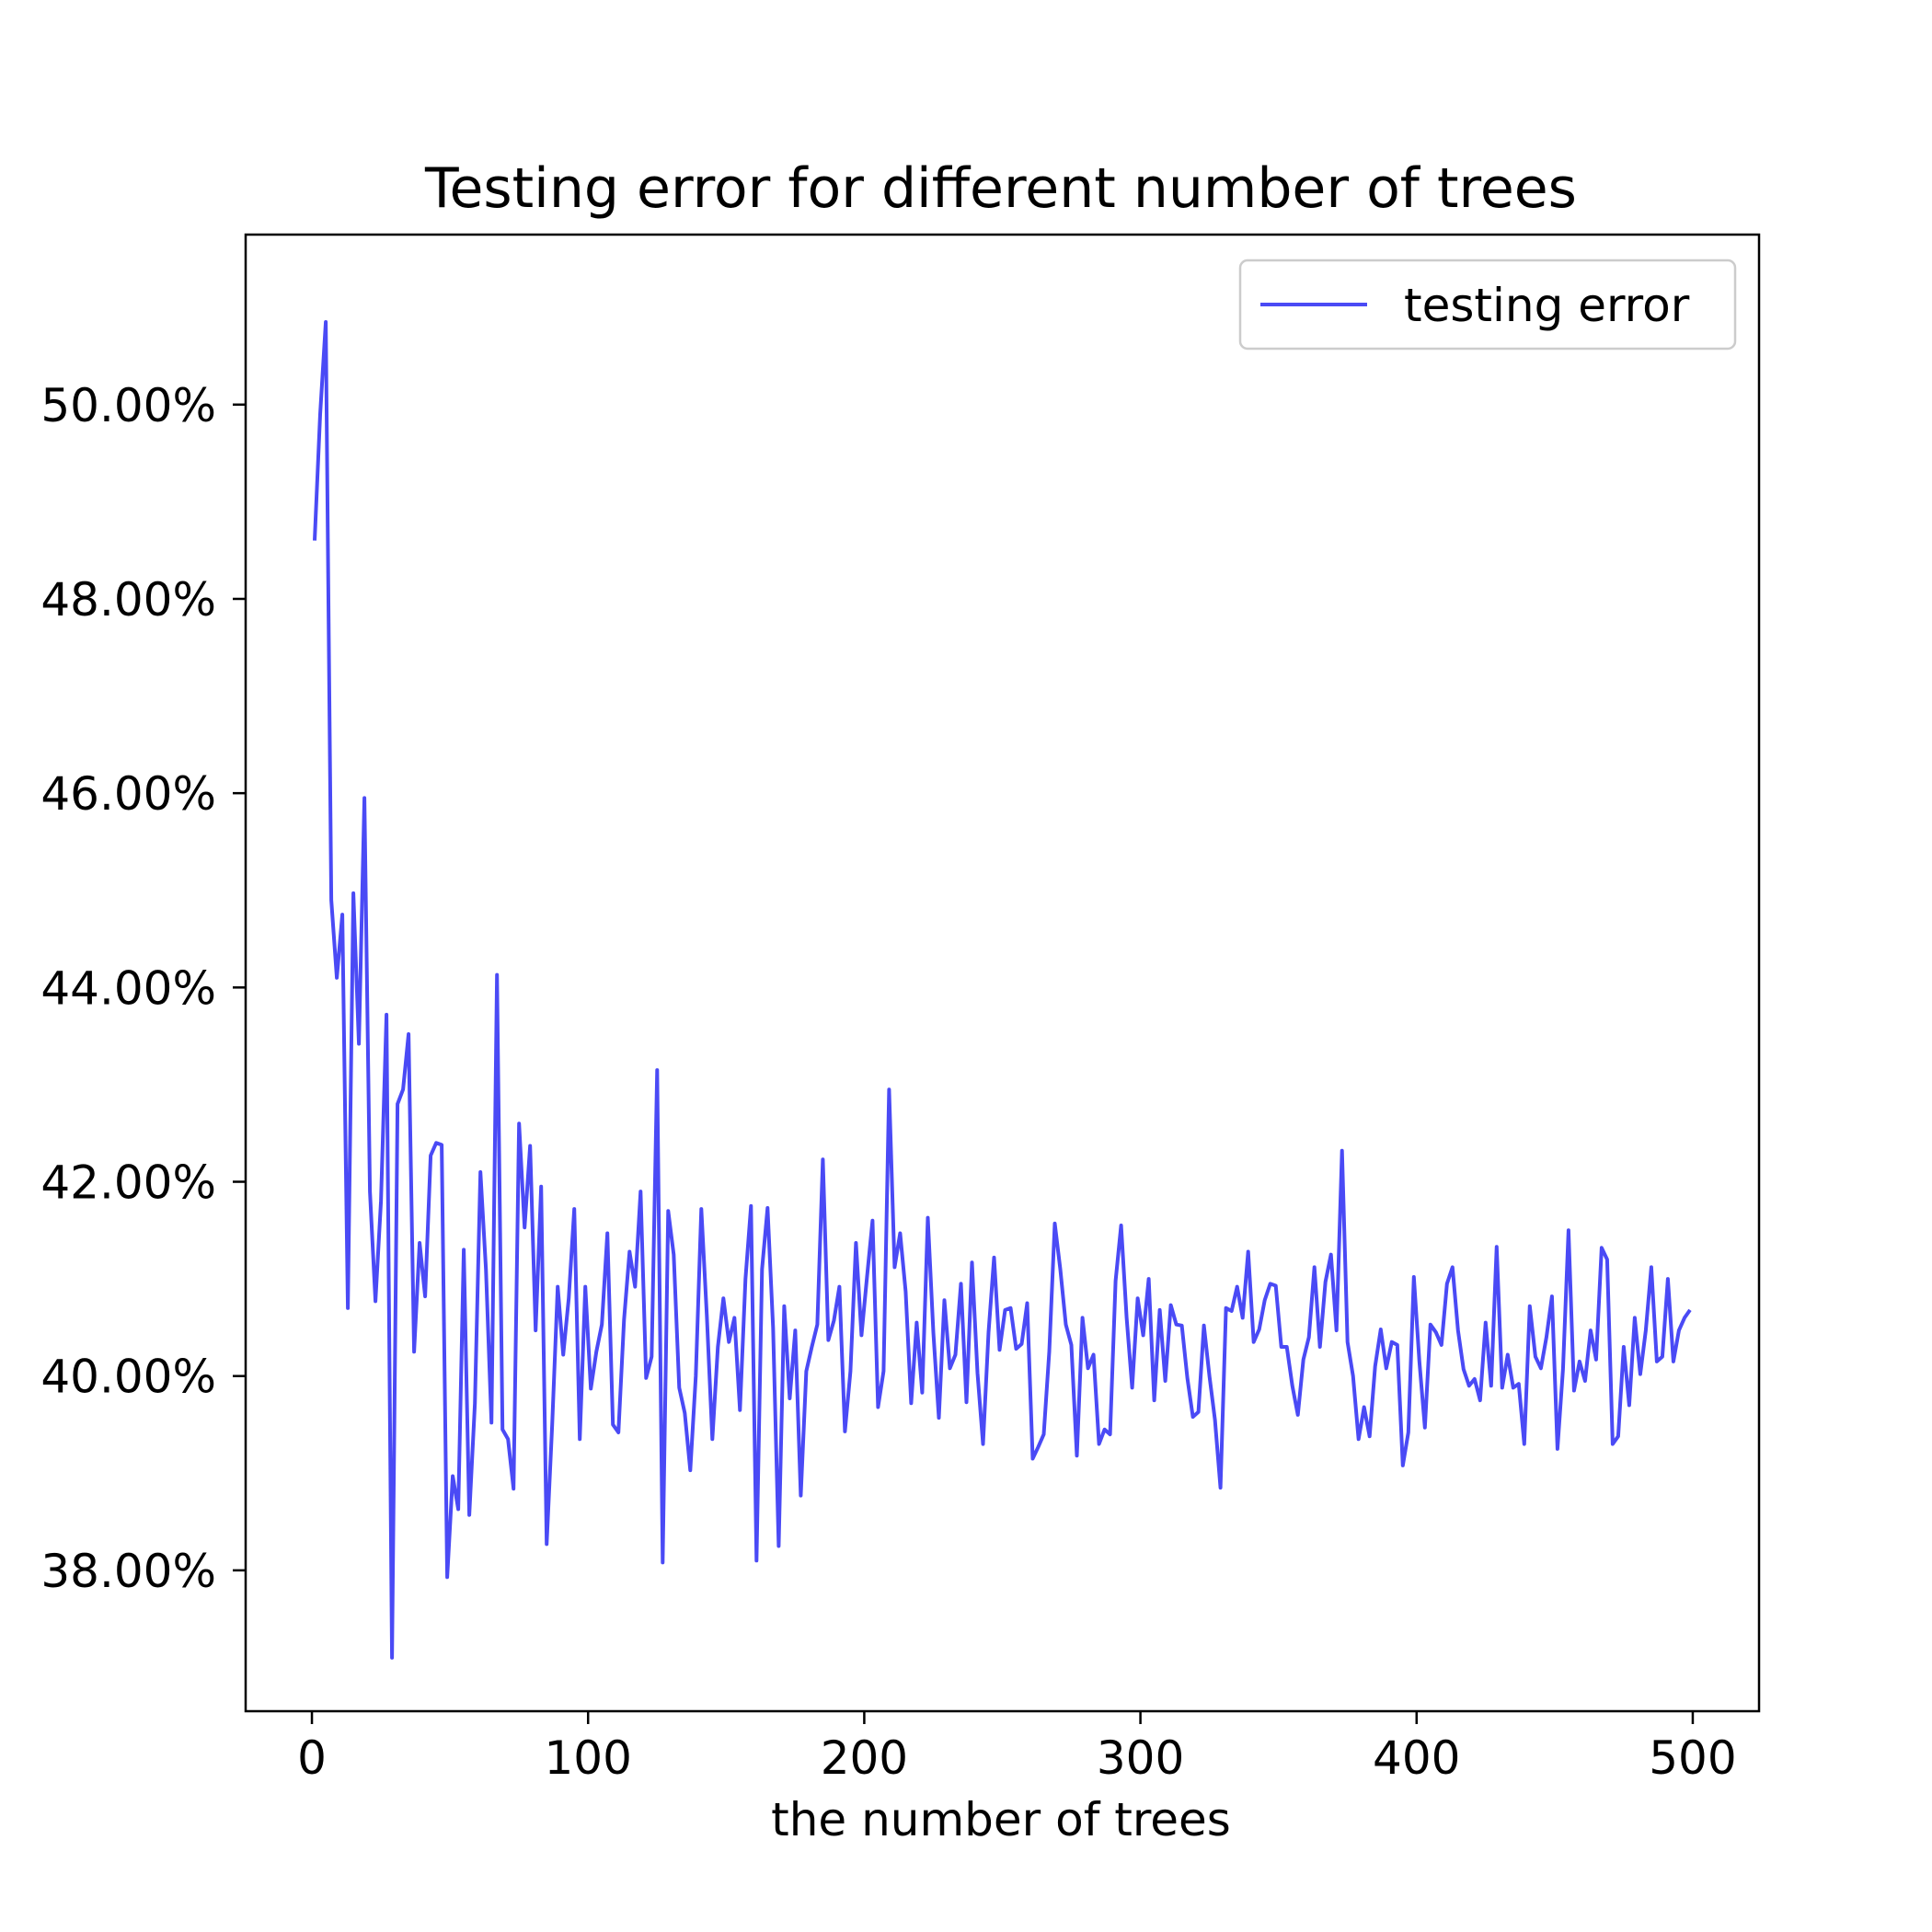 The image size is (1932, 1932). What do you see at coordinates (128, 794) in the screenshot?
I see `y-tick-label: 46.00%` at bounding box center [128, 794].